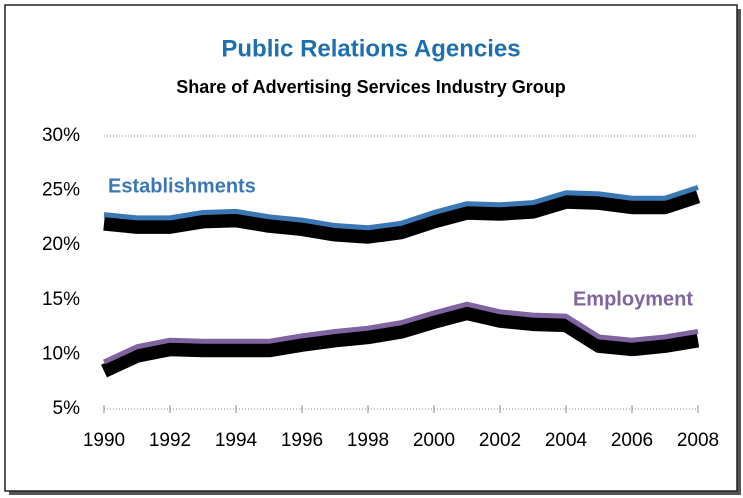  I want to click on y-tick-label: 15%, so click(61, 299).